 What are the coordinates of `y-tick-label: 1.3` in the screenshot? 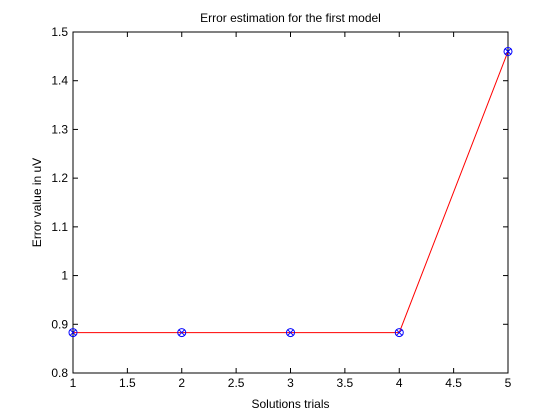 It's located at (59, 129).